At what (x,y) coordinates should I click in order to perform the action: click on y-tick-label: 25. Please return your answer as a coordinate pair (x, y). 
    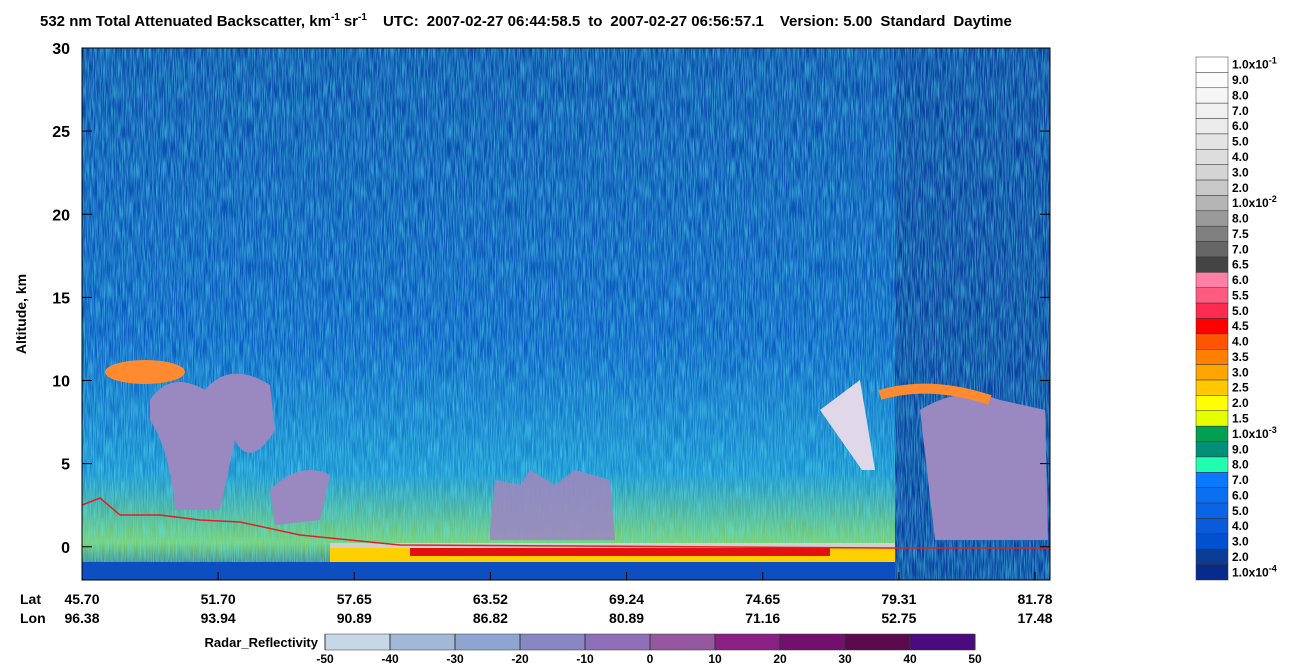
    Looking at the image, I should click on (61, 132).